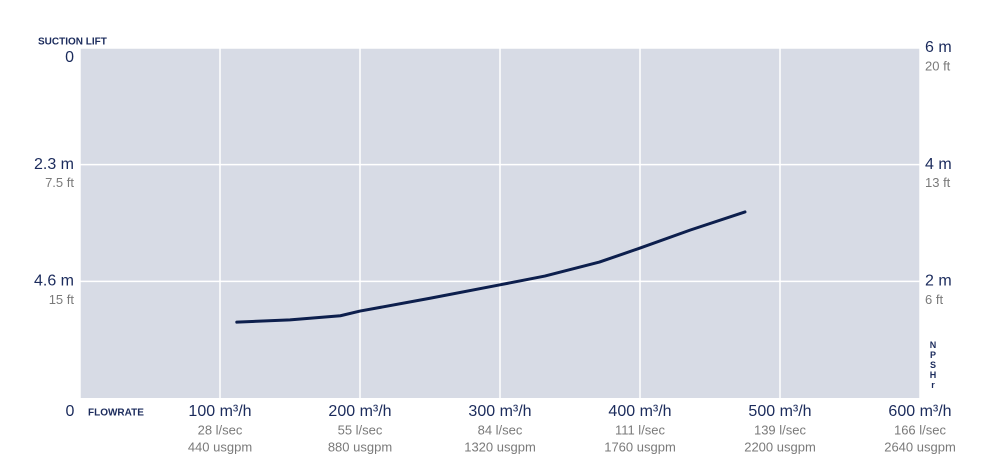 The height and width of the screenshot is (469, 1000). I want to click on x-tick-sublabel: 166 l/sec, so click(920, 429).